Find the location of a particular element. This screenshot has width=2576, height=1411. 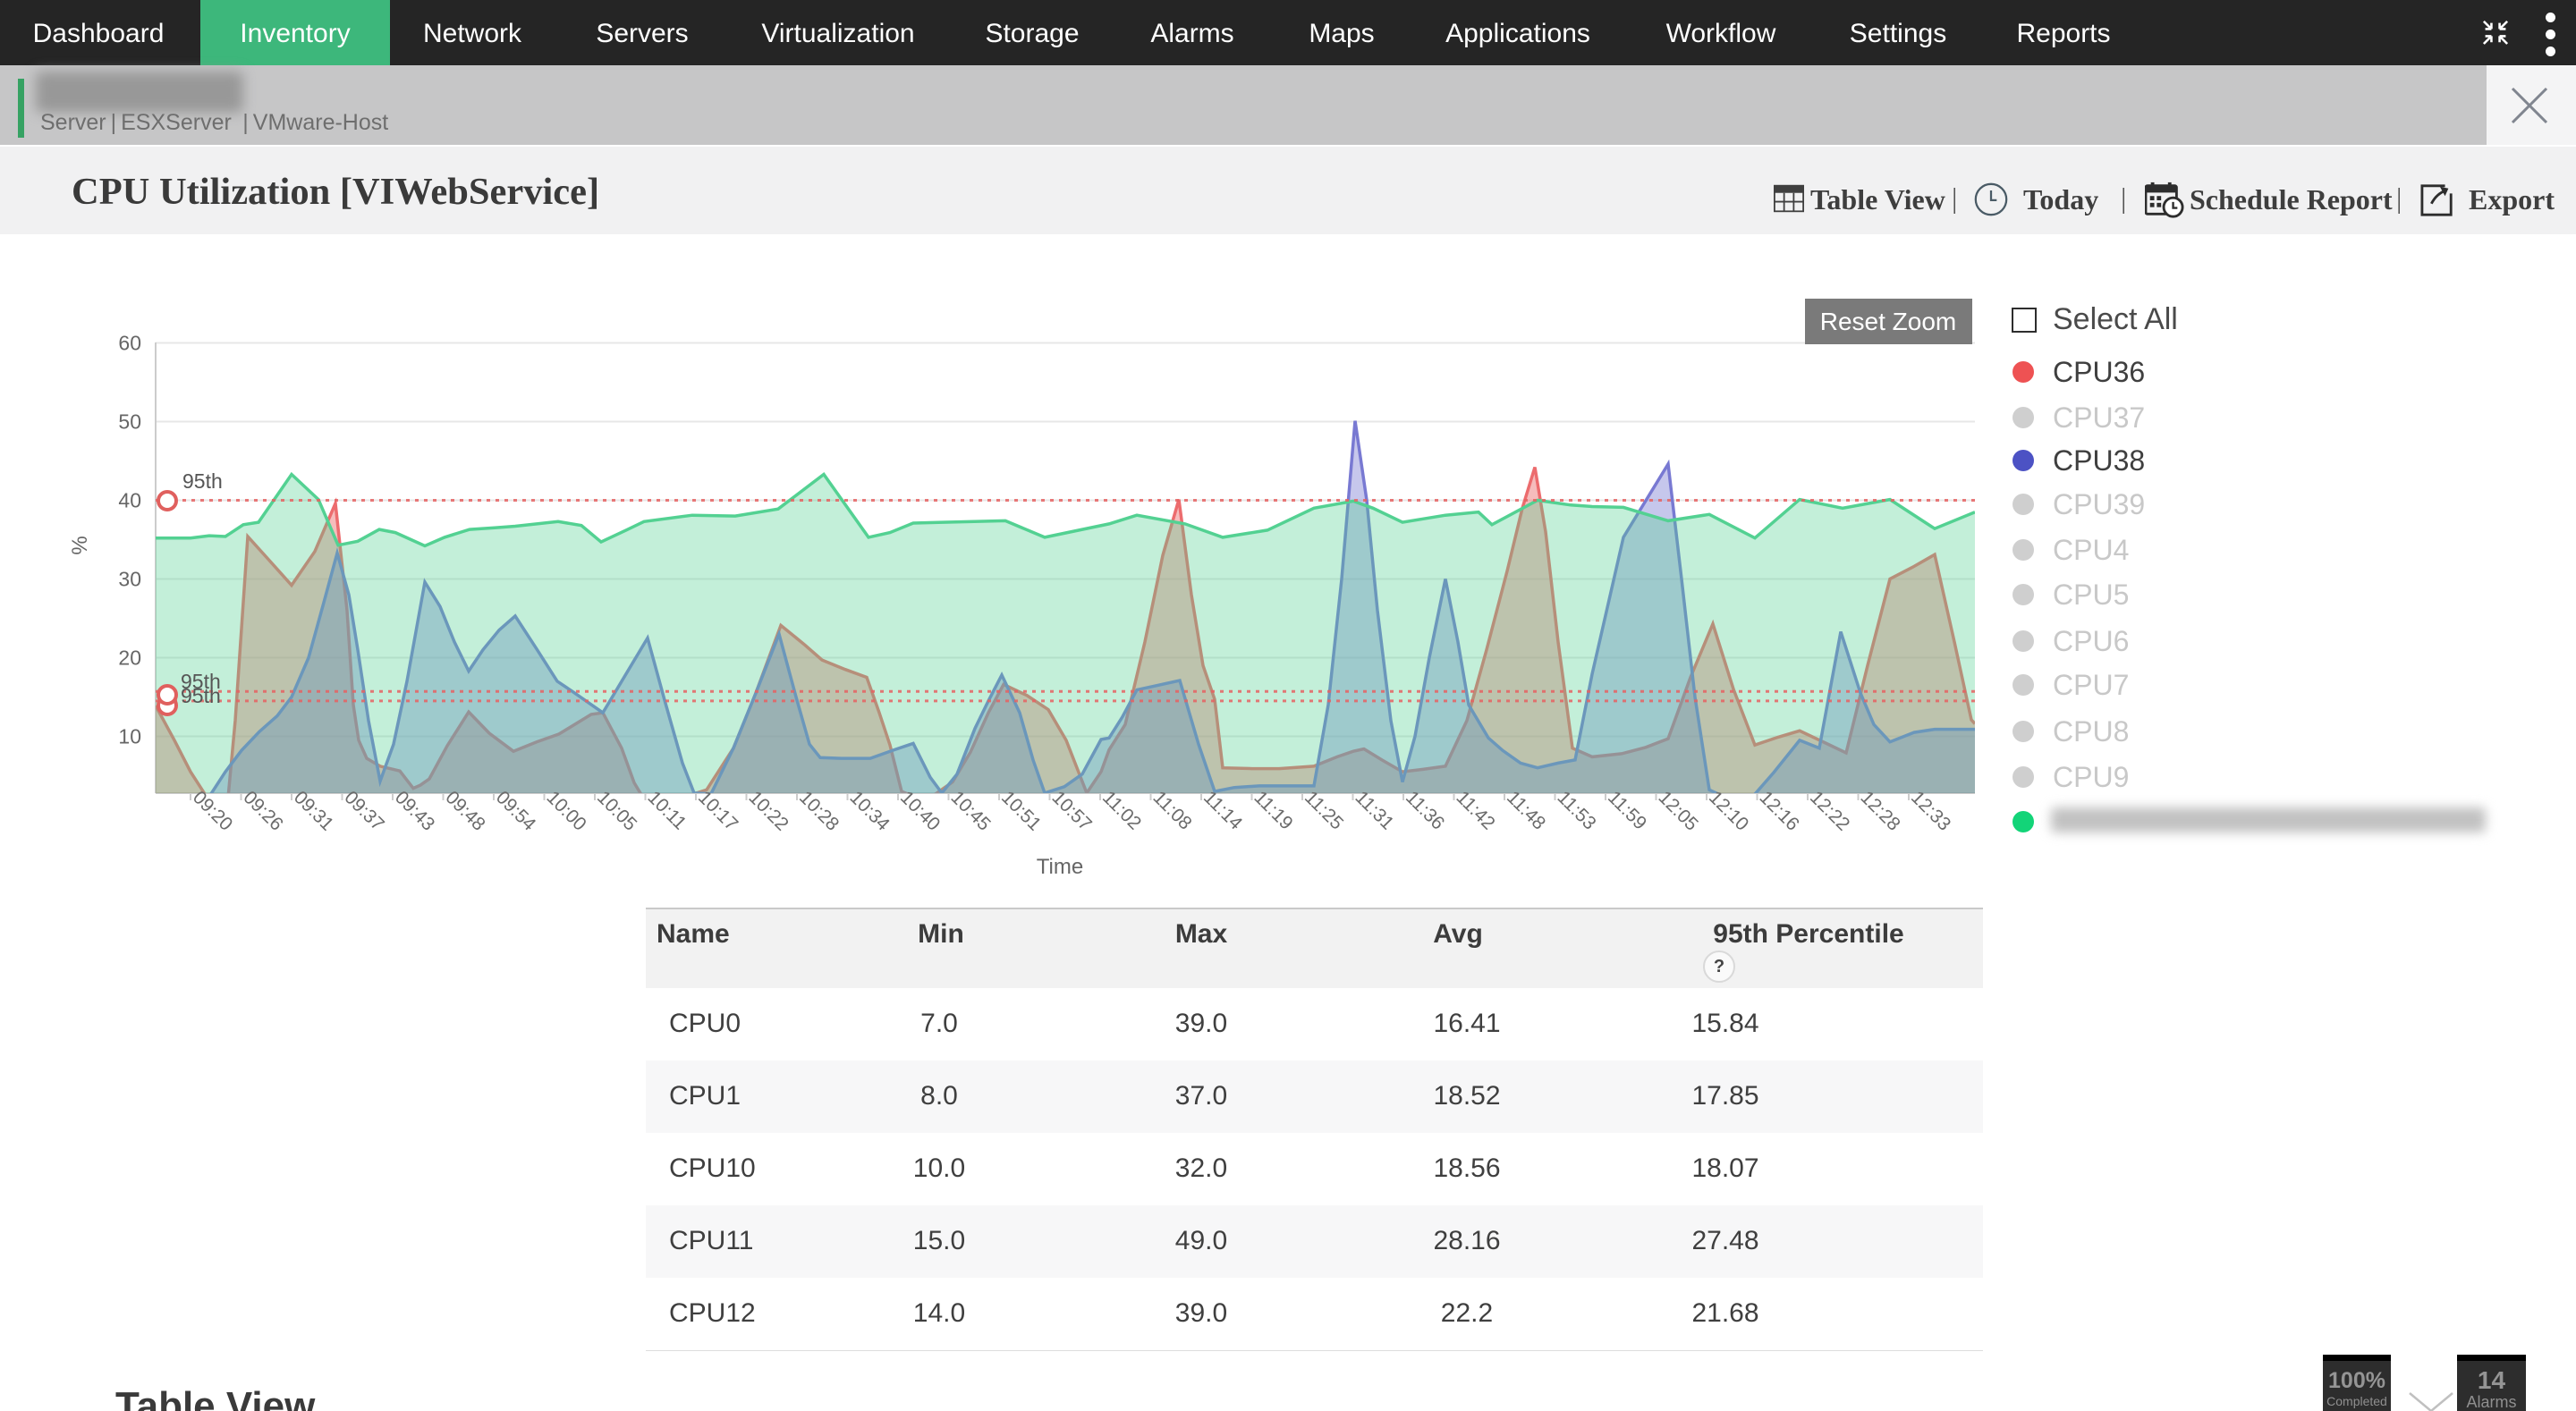

svg-text: 10:45 is located at coordinates (970, 810).